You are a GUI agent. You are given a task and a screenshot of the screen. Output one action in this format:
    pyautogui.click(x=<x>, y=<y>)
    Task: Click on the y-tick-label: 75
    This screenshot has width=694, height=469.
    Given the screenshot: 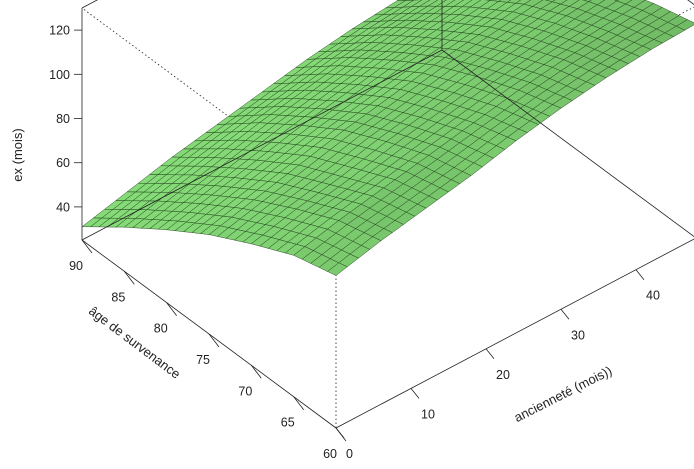 What is the action you would take?
    pyautogui.click(x=203, y=360)
    